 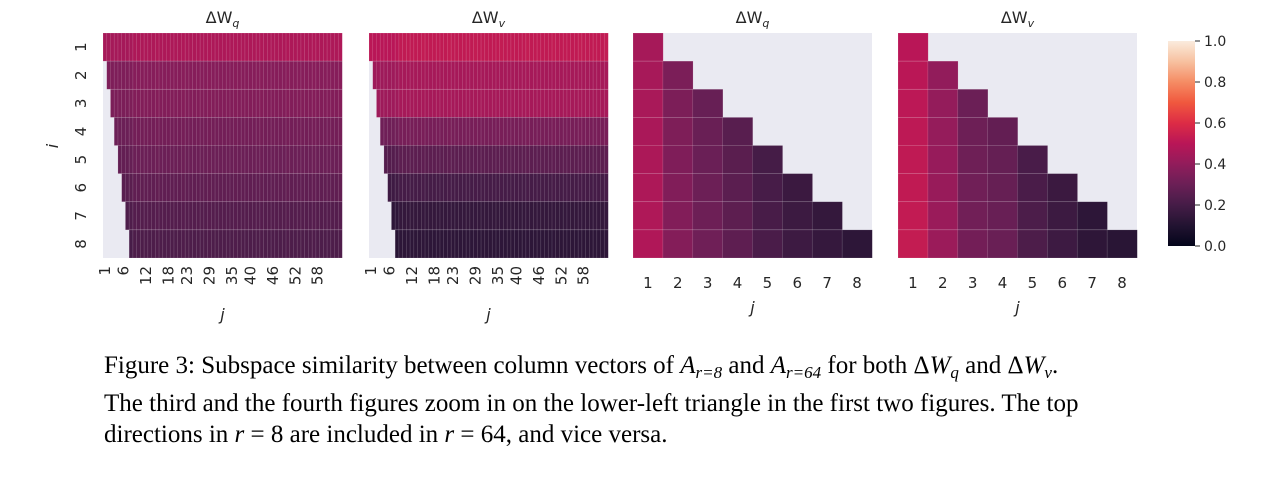 What do you see at coordinates (778, 365) in the screenshot?
I see `caption-text: A` at bounding box center [778, 365].